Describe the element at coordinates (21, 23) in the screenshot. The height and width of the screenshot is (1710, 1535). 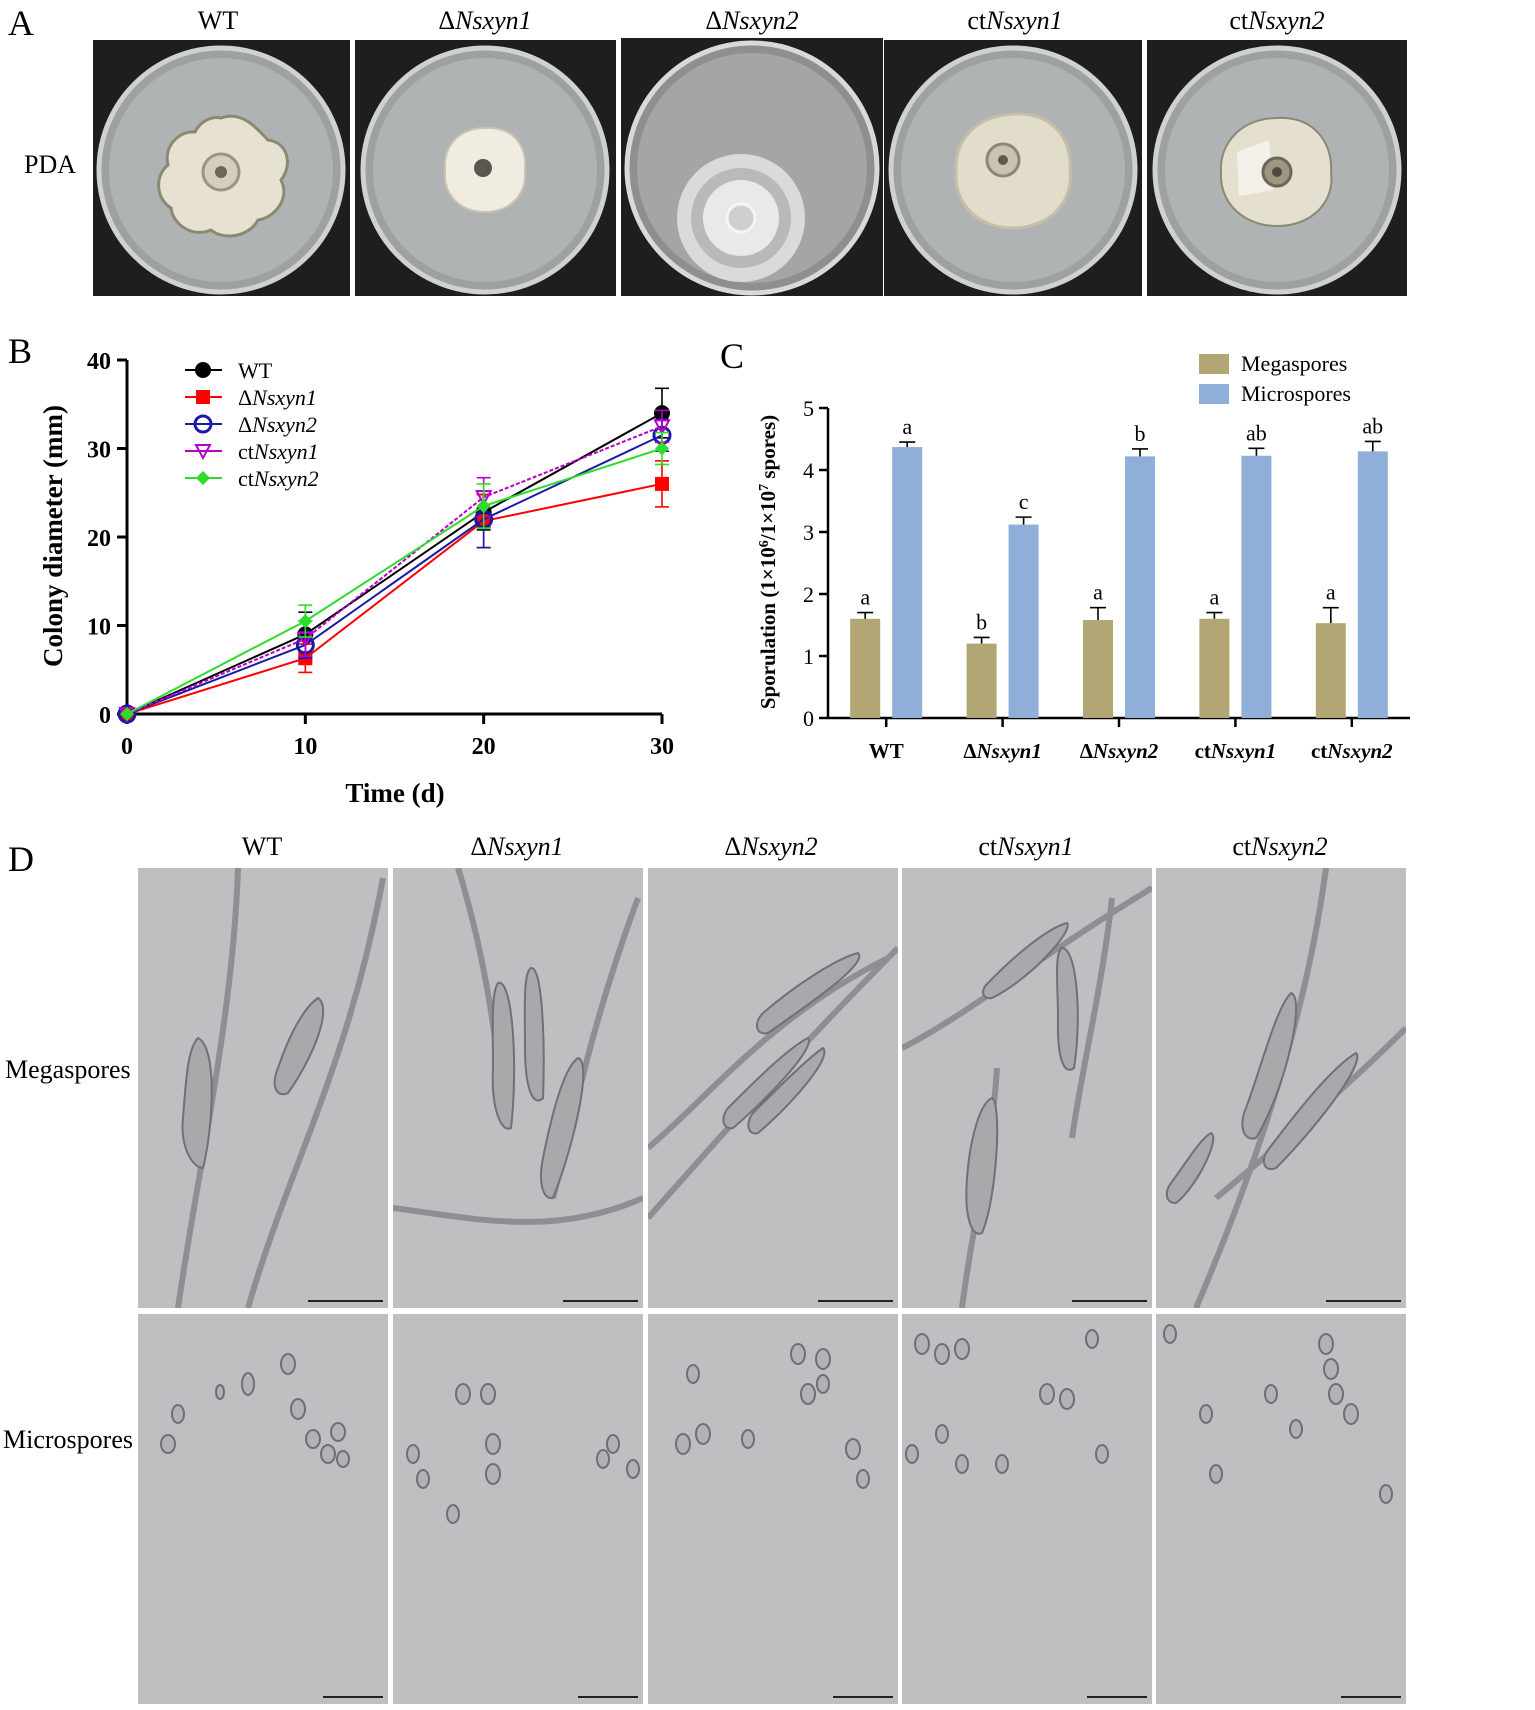
I see `panel-label-a: A` at that location.